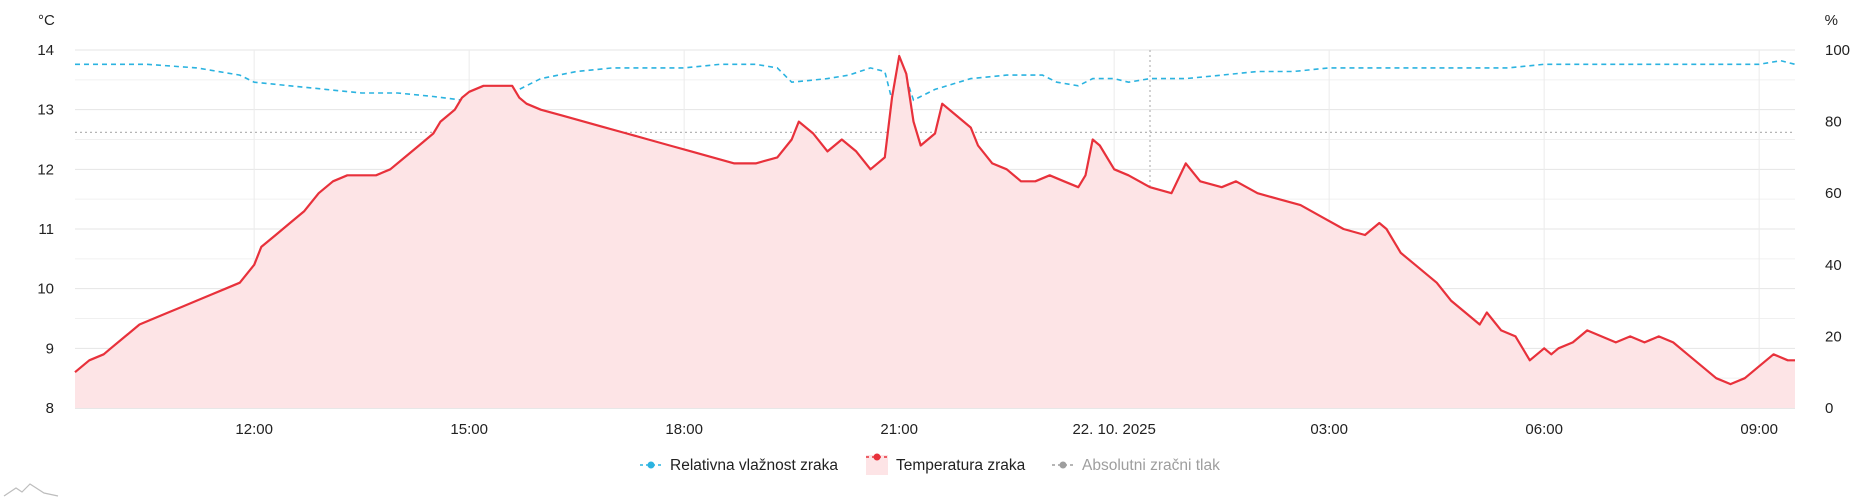  Describe the element at coordinates (31, 490) in the screenshot. I see `mountain-icon` at that location.